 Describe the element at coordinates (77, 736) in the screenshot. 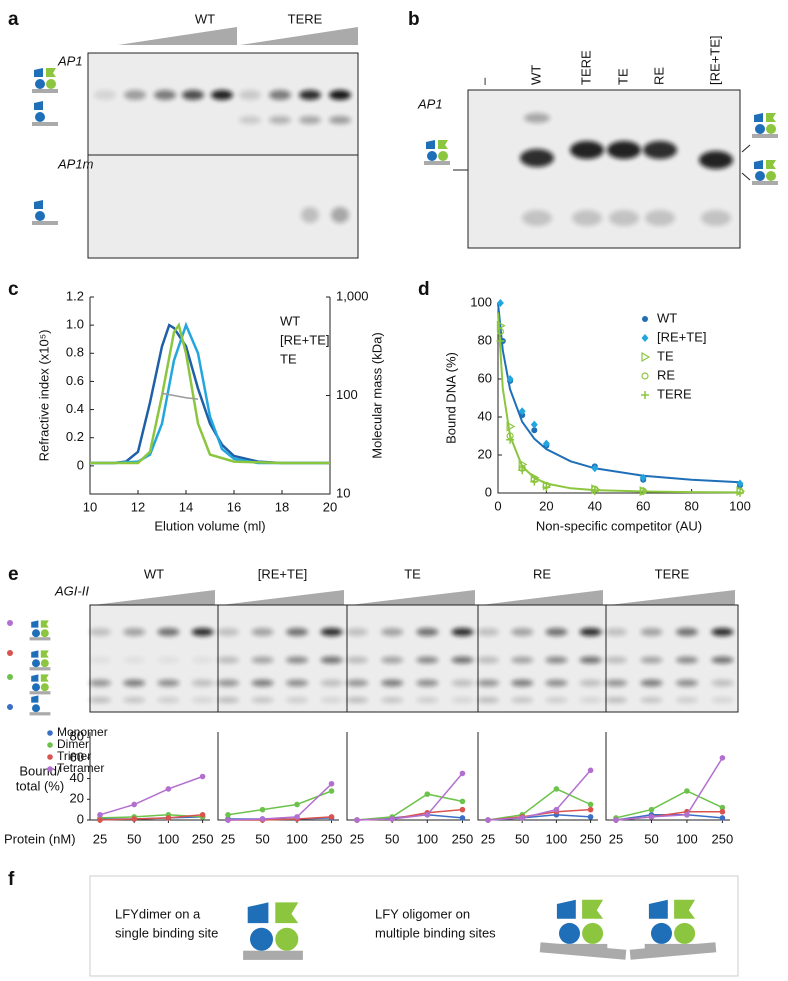

I see `y-tick-label: 80` at that location.